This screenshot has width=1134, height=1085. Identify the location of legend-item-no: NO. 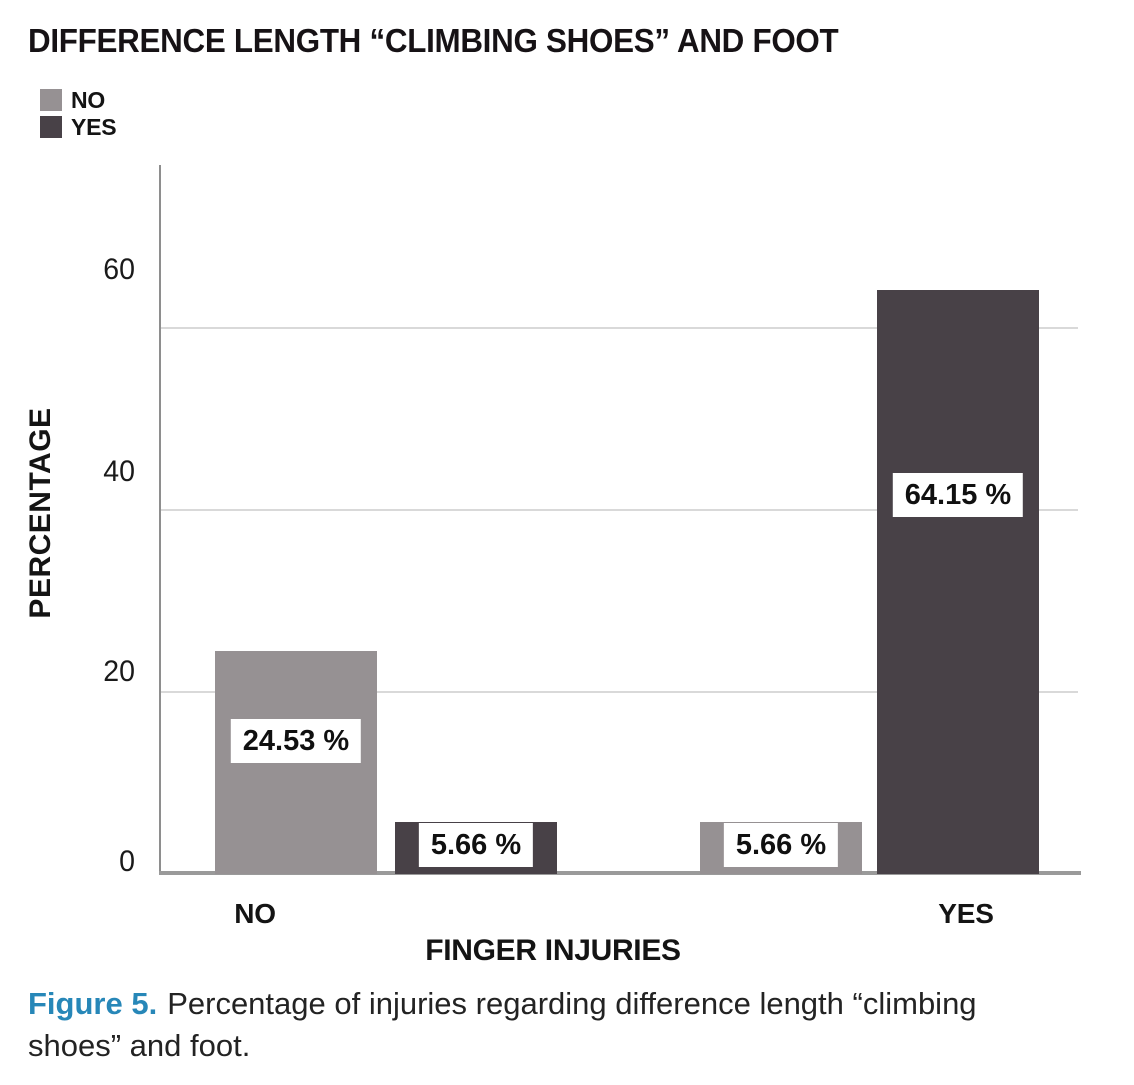
(78, 99).